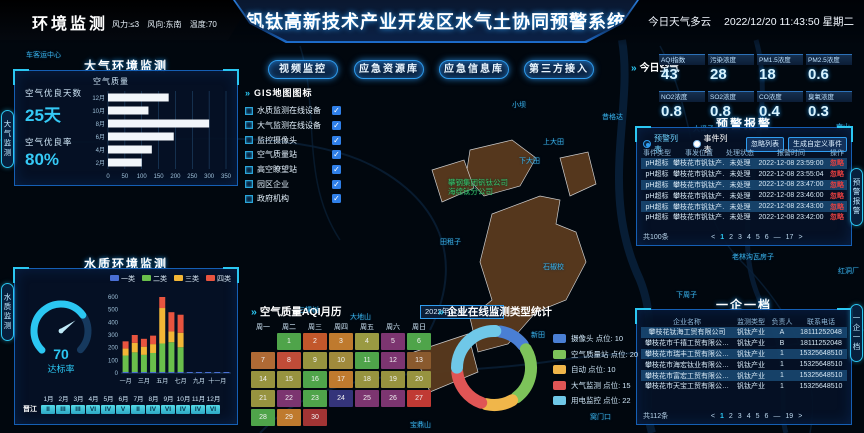  What do you see at coordinates (856, 197) in the screenshot?
I see `edge-tab-alarm: 预警报警` at bounding box center [856, 197].